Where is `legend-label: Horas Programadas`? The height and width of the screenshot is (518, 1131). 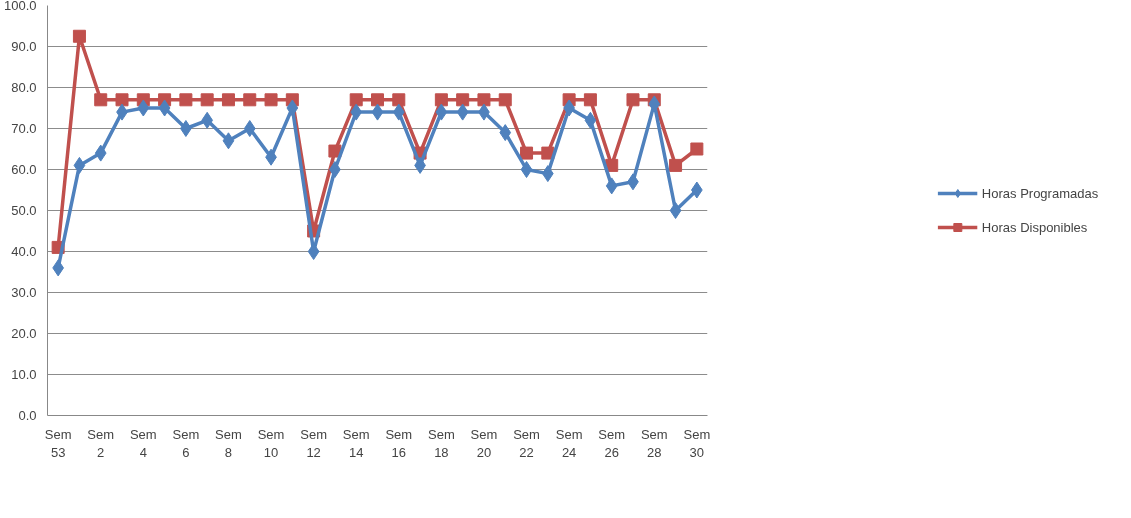
legend-label: Horas Programadas is located at coordinates (1040, 193).